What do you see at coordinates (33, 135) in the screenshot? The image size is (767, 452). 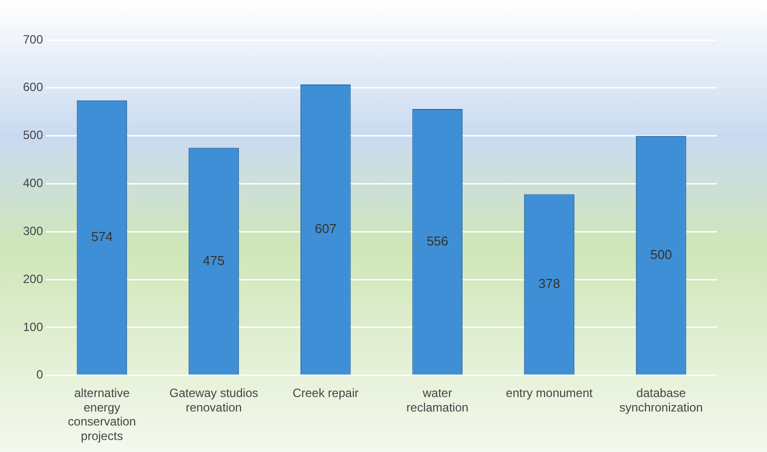 I see `y-tick-label: 500` at bounding box center [33, 135].